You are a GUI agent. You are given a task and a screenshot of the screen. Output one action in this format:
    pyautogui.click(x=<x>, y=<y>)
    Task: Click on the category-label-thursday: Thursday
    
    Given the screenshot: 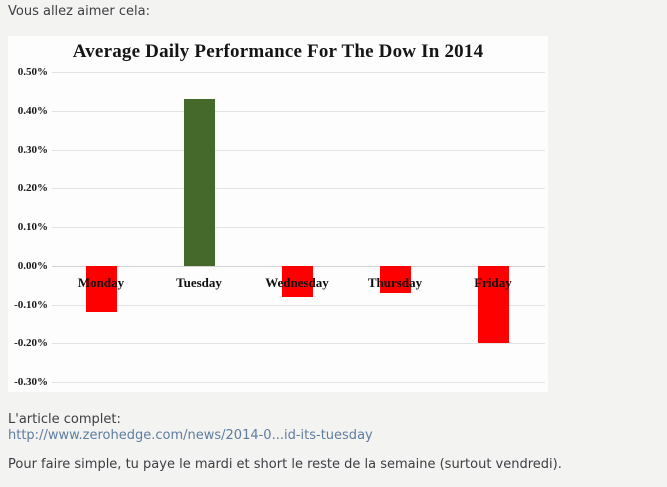 What is the action you would take?
    pyautogui.click(x=395, y=282)
    